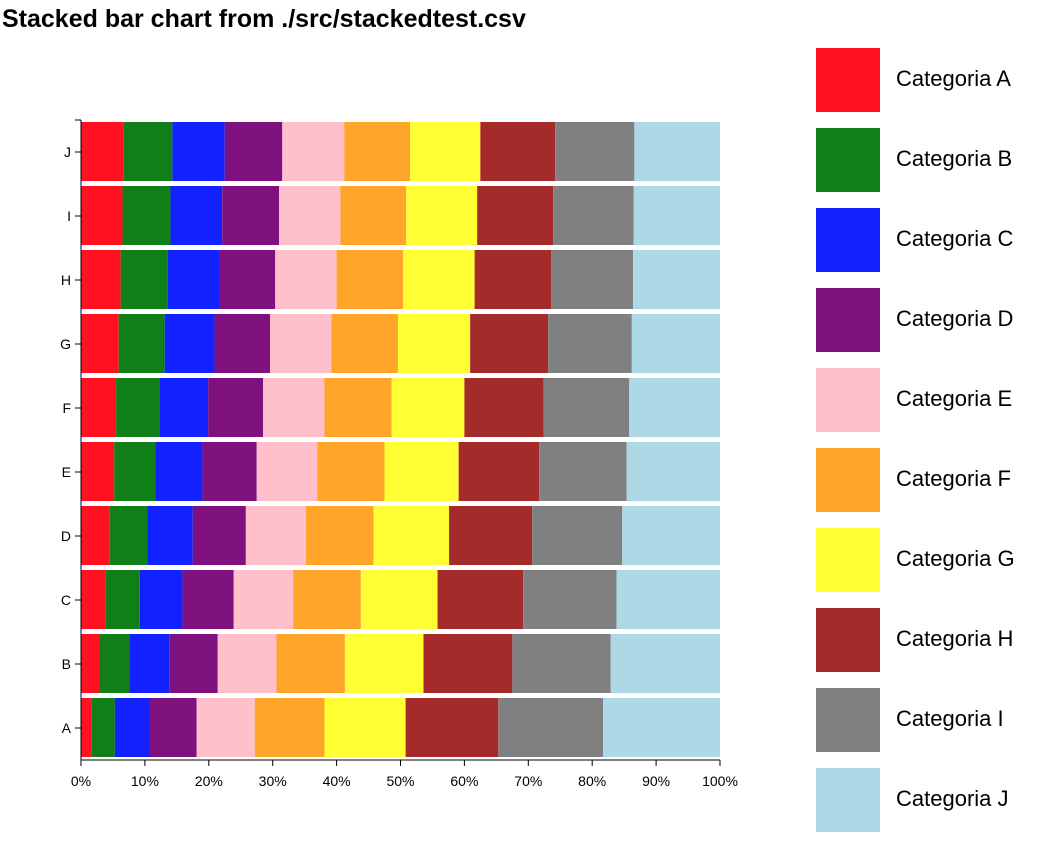 The height and width of the screenshot is (846, 1056). Describe the element at coordinates (81, 781) in the screenshot. I see `x-tick-label: 0%` at that location.